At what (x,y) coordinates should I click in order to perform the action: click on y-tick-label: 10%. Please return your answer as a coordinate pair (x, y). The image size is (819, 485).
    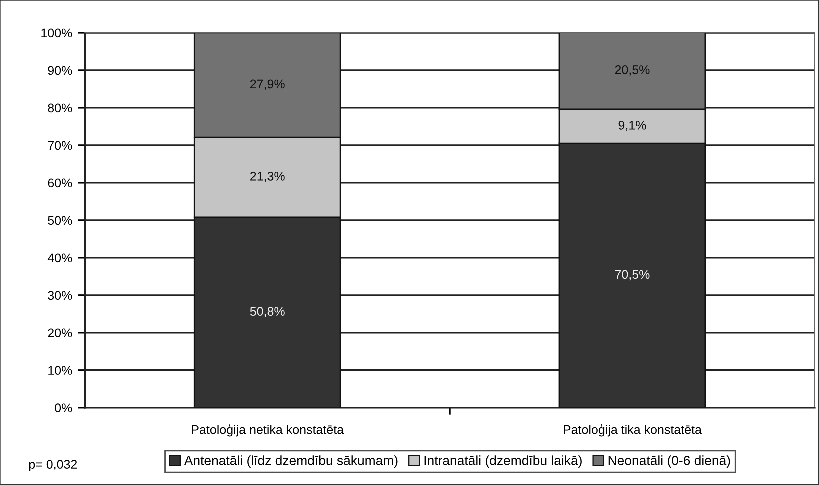
    Looking at the image, I should click on (60, 371).